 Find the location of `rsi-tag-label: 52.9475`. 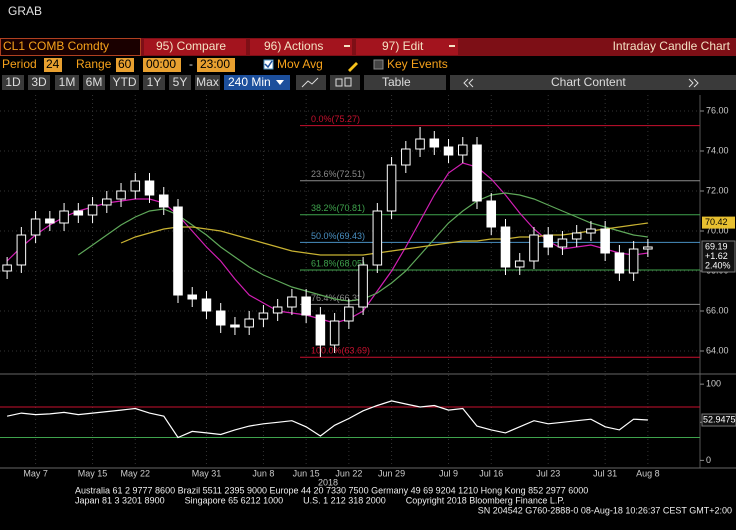

rsi-tag-label: 52.9475 is located at coordinates (719, 419).